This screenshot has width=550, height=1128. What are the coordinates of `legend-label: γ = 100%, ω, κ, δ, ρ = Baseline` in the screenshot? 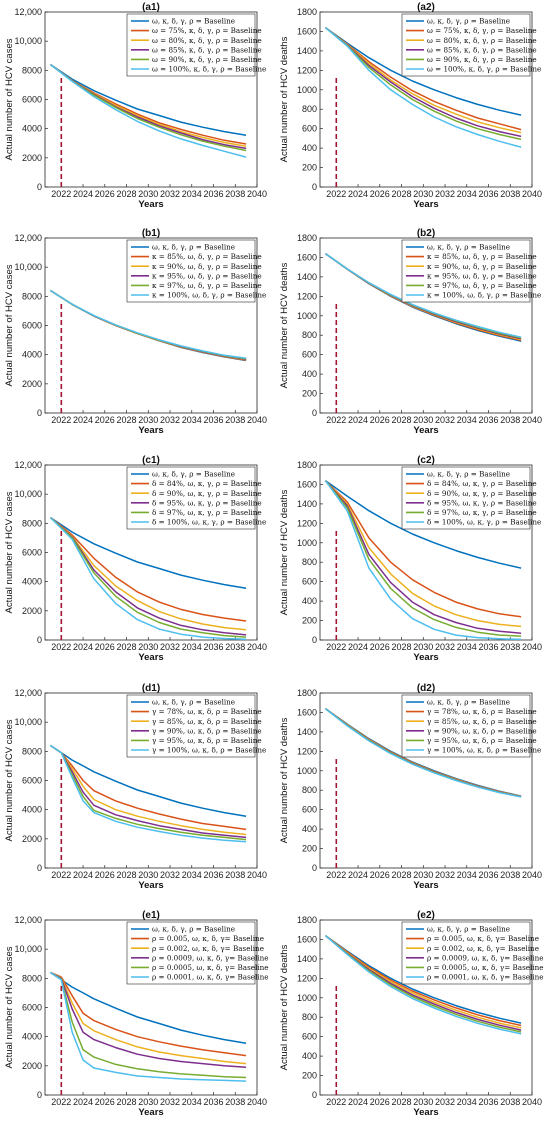 It's located at (209, 750).